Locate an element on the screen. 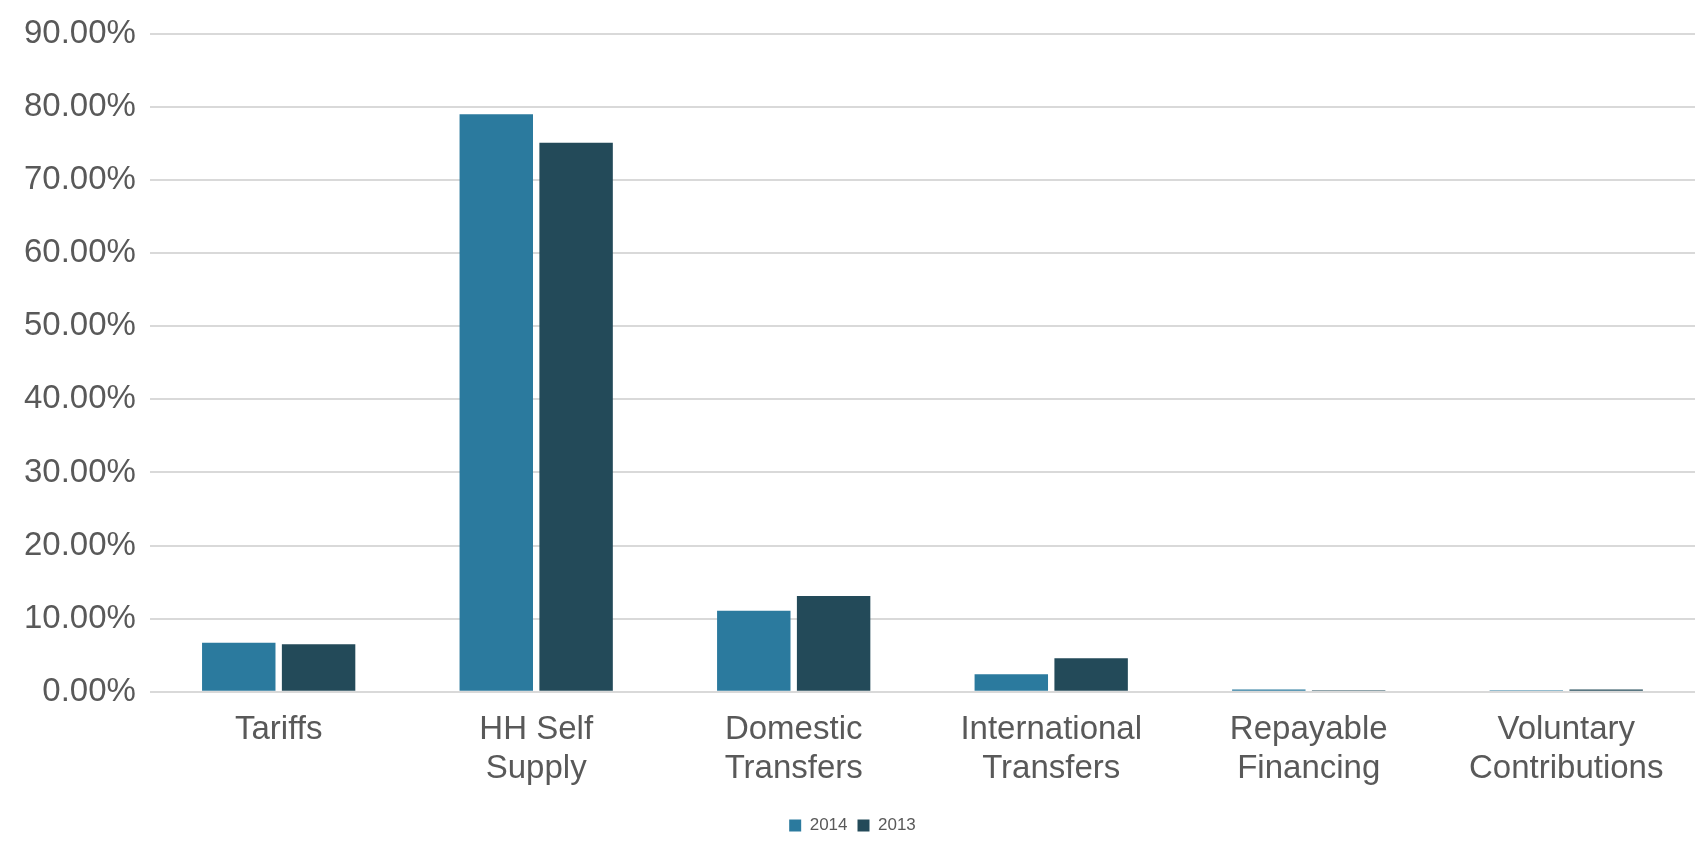 The image size is (1705, 844). x-tick-label: Voluntary Contributions is located at coordinates (1566, 747).